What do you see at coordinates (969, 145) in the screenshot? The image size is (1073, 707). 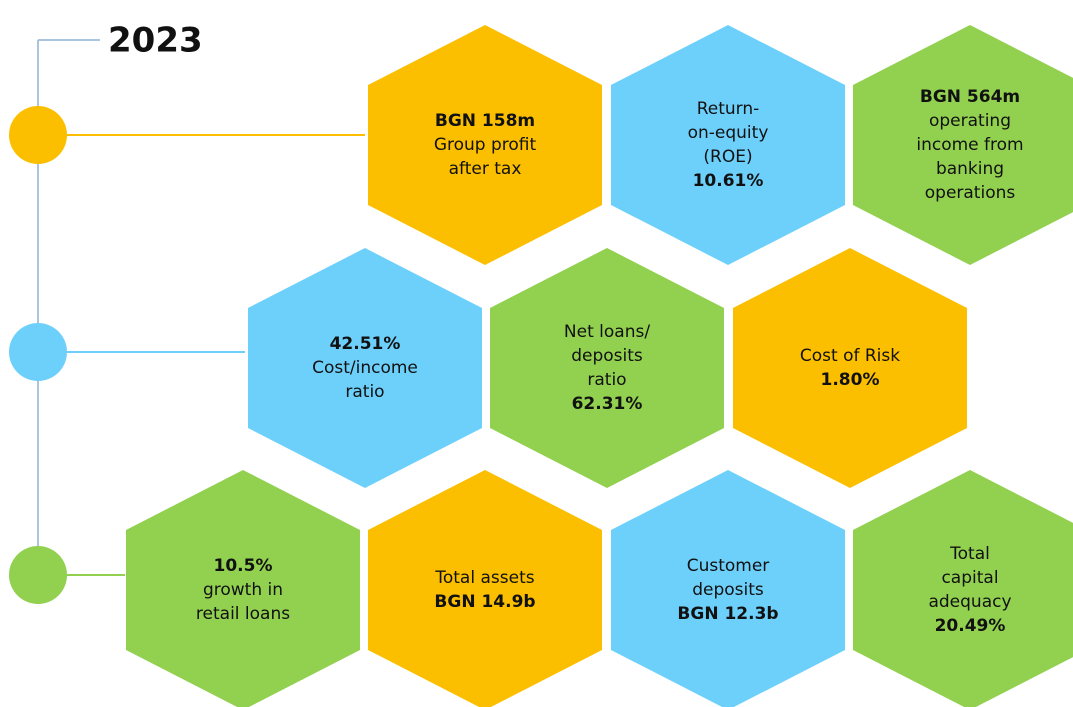 I see `hexagon-text: income from` at bounding box center [969, 145].